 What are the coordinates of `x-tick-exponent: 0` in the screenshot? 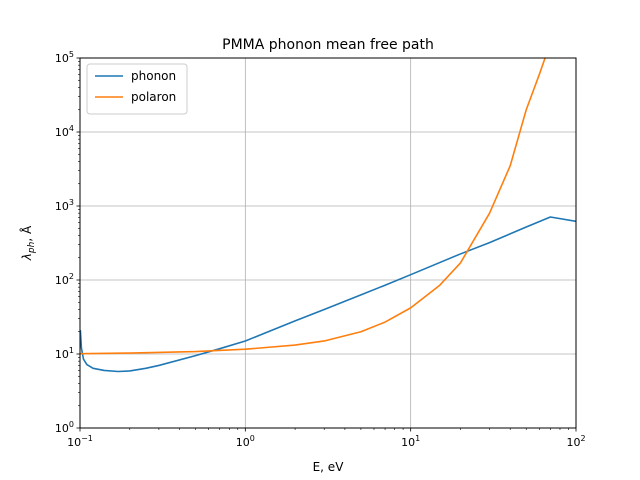 It's located at (252, 438).